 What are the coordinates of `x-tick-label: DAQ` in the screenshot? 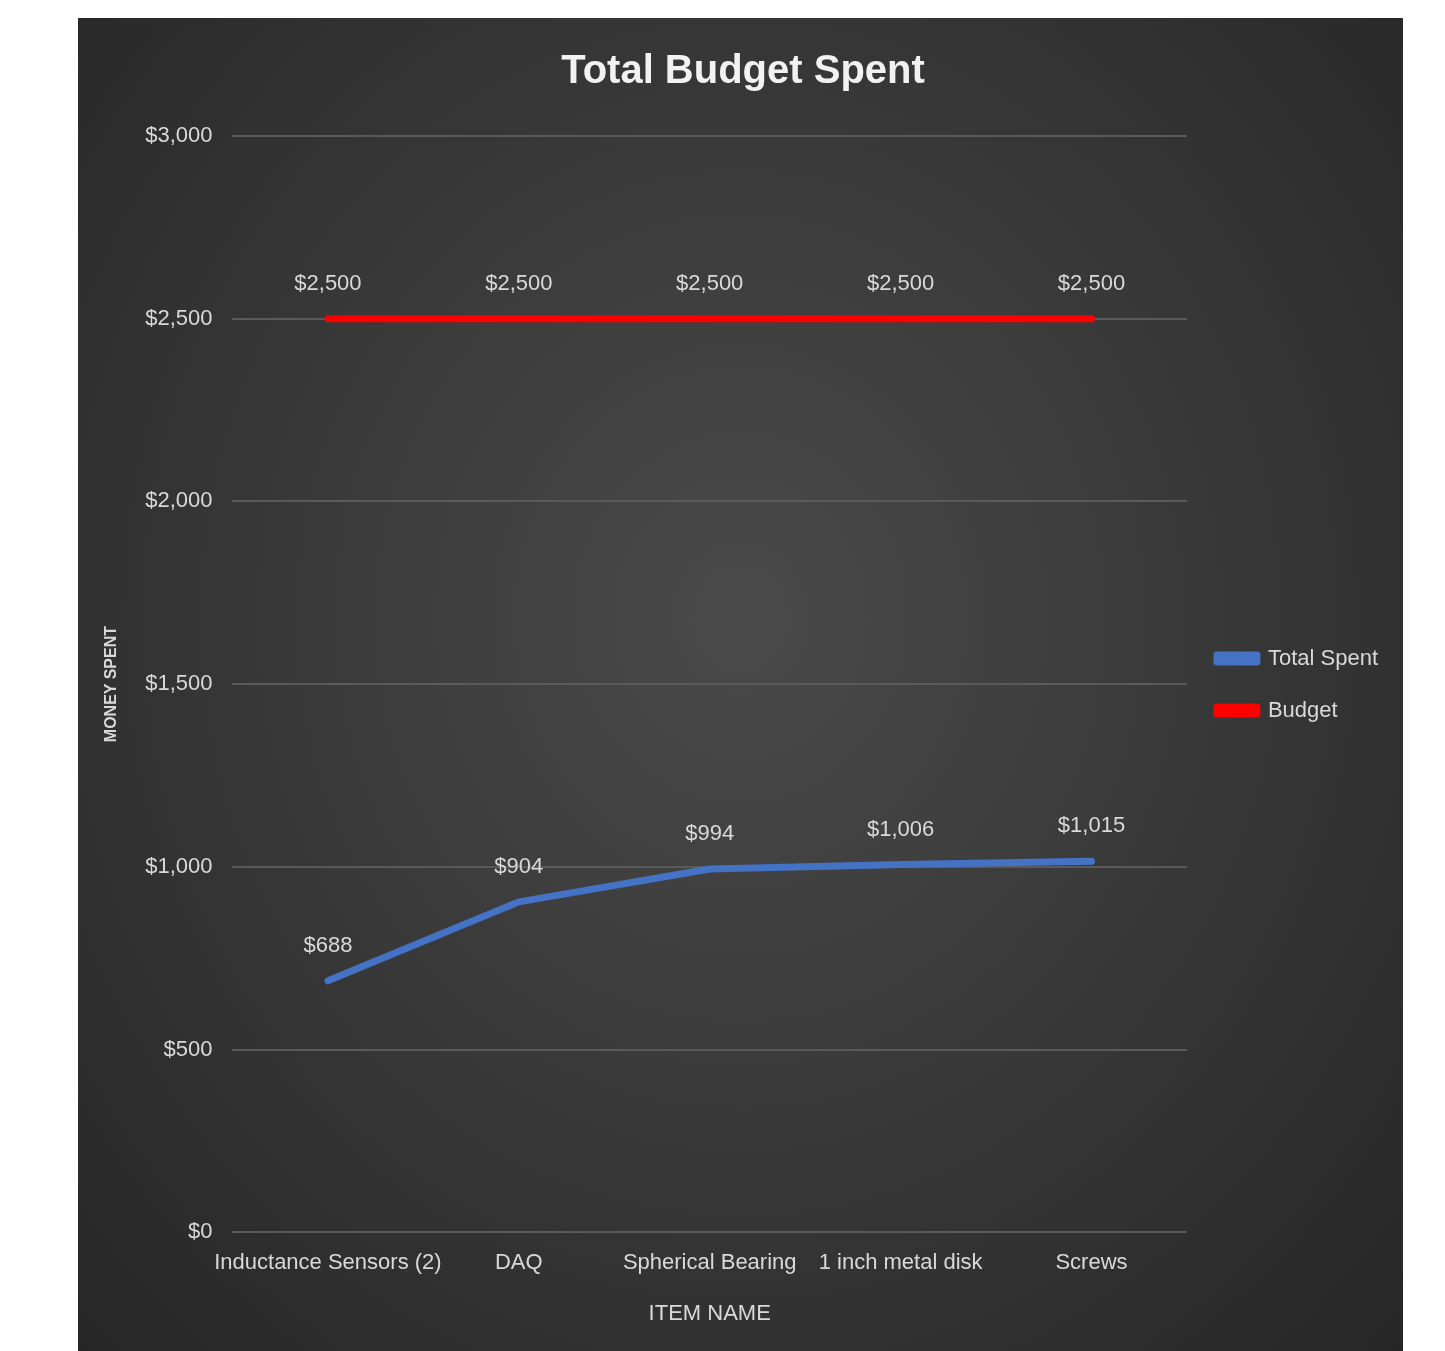 It's located at (518, 1262).